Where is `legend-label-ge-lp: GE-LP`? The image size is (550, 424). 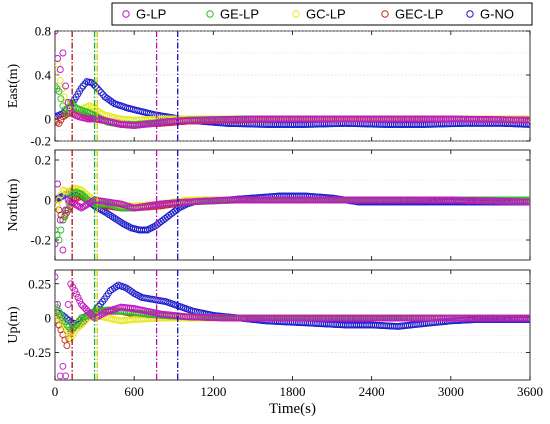 legend-label-ge-lp: GE-LP is located at coordinates (239, 14).